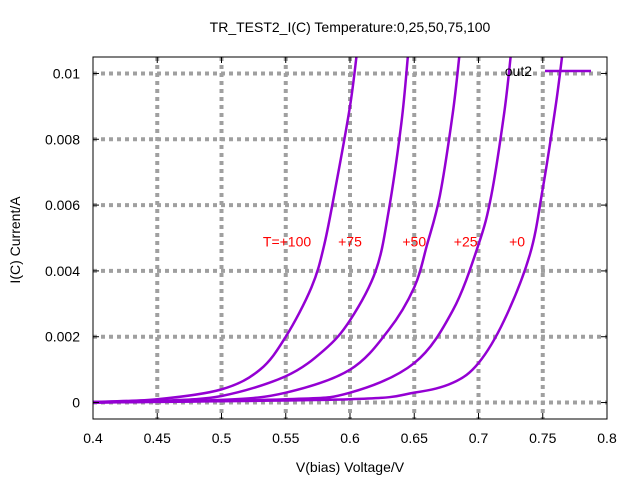 This screenshot has height=480, width=640. I want to click on x-tick-label: 0.6, so click(350, 438).